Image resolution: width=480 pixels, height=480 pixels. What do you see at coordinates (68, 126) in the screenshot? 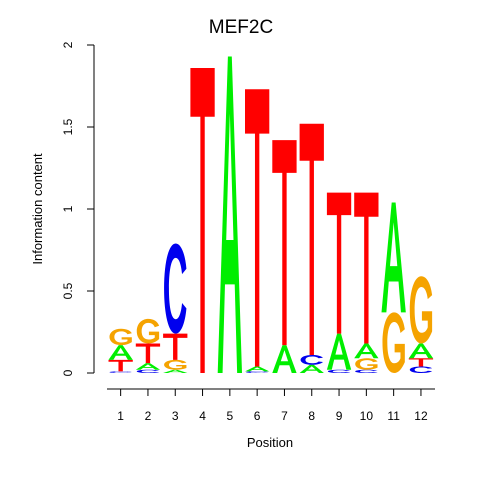
I see `y-tick-label: 1.5` at bounding box center [68, 126].